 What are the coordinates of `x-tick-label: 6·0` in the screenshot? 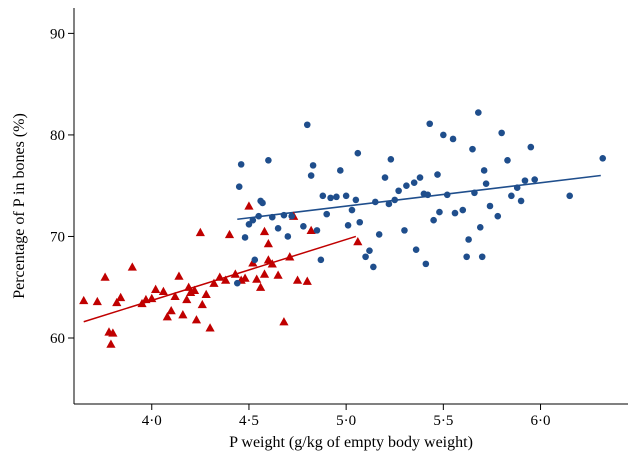 It's located at (541, 421).